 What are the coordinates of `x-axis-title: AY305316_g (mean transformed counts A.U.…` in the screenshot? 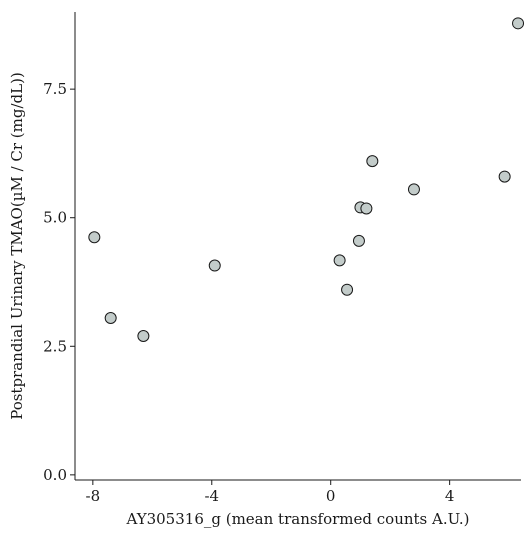 It's located at (297, 519).